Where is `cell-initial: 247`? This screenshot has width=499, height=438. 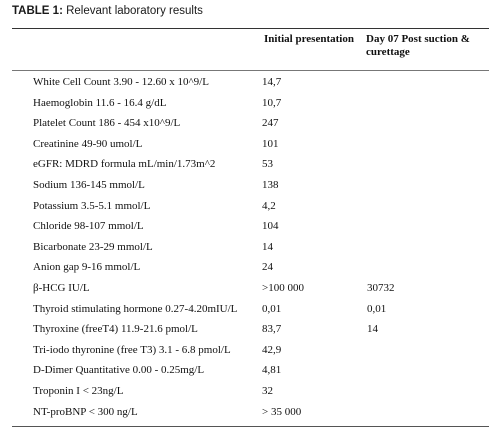
cell-initial: 247 is located at coordinates (270, 123).